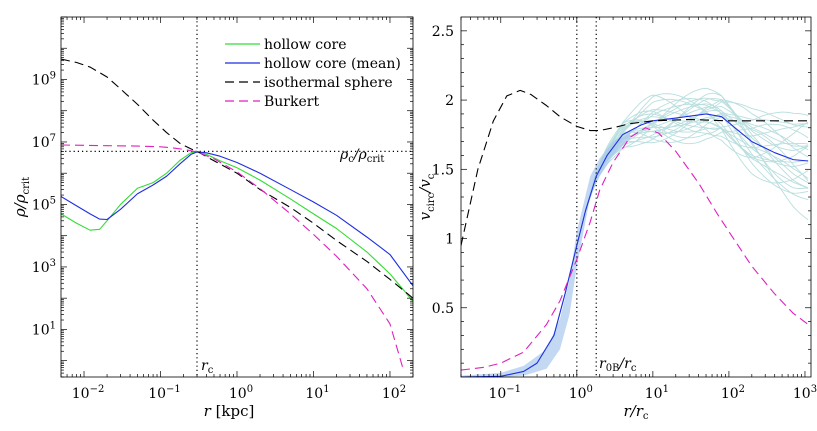  Describe the element at coordinates (586, 197) in the screenshot. I see `right-reference-lines` at that location.